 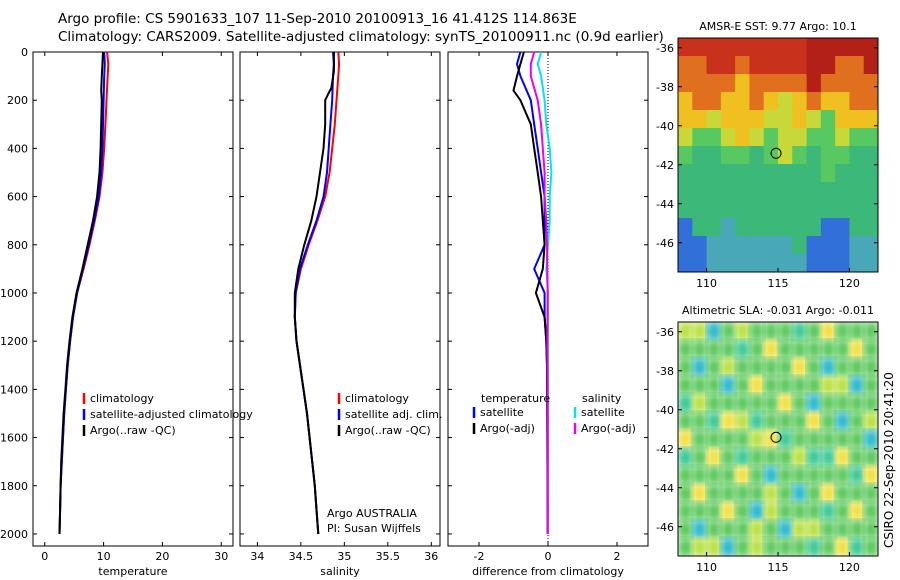 I want to click on difference-xtick-label: 0, so click(x=548, y=556).